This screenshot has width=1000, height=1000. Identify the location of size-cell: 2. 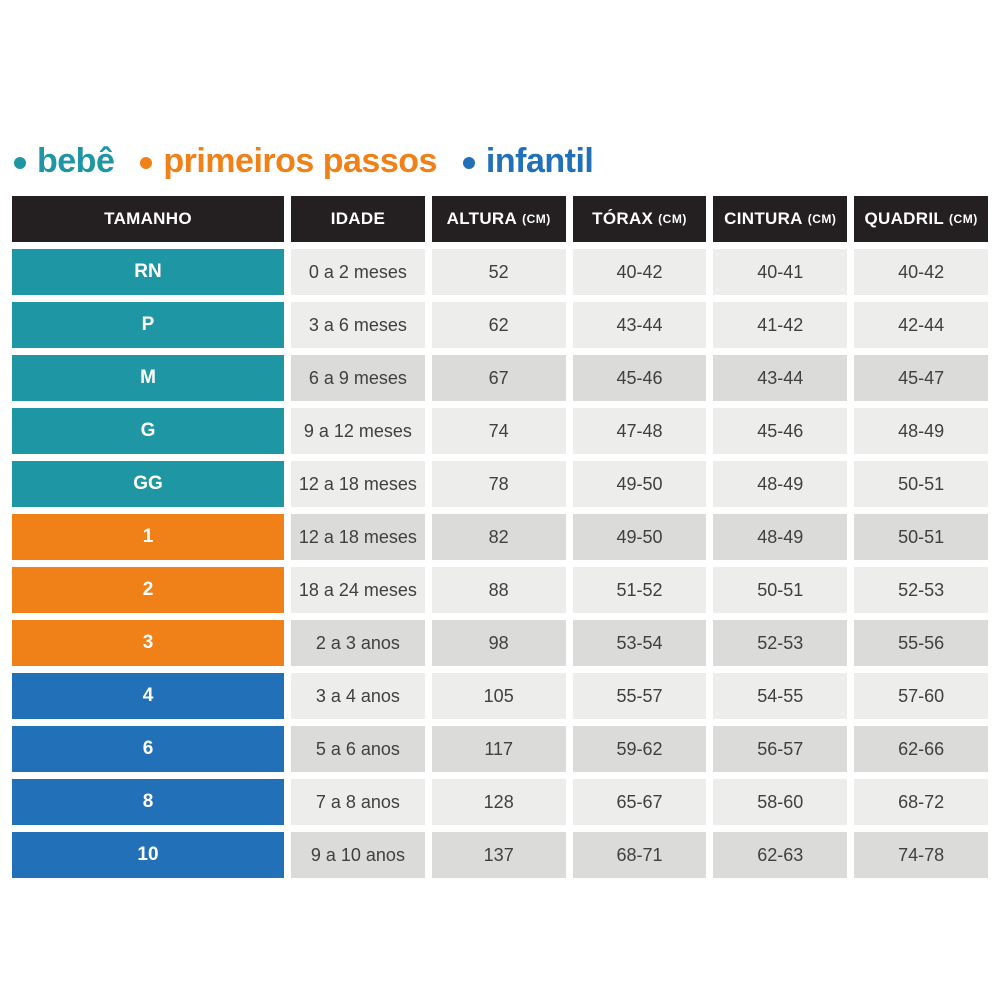
(148, 590).